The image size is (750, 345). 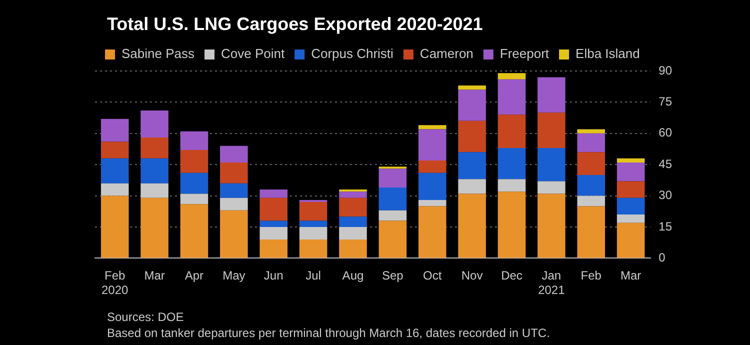 I want to click on x-tick-label: Apr, so click(x=194, y=275).